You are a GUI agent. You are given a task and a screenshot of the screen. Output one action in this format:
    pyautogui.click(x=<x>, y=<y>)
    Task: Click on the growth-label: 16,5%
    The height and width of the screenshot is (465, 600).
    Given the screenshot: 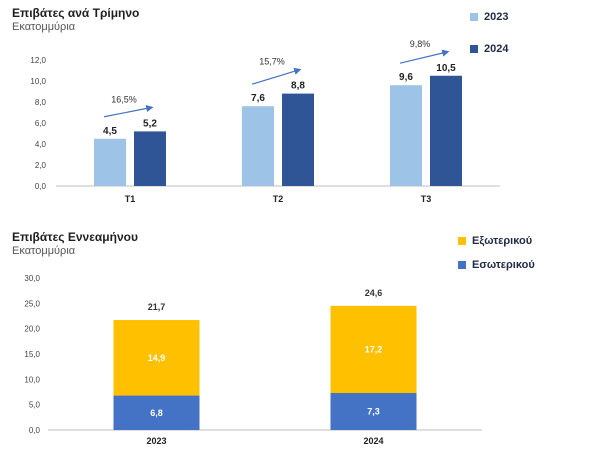 What is the action you would take?
    pyautogui.click(x=124, y=99)
    